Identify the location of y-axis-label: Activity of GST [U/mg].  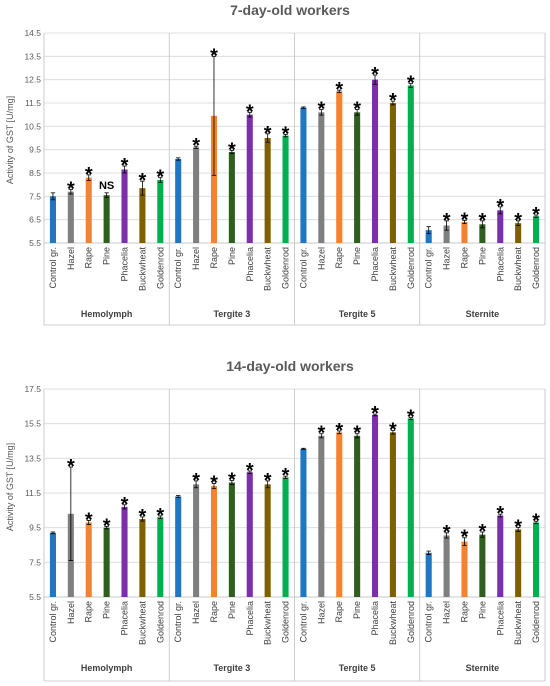
(10, 487).